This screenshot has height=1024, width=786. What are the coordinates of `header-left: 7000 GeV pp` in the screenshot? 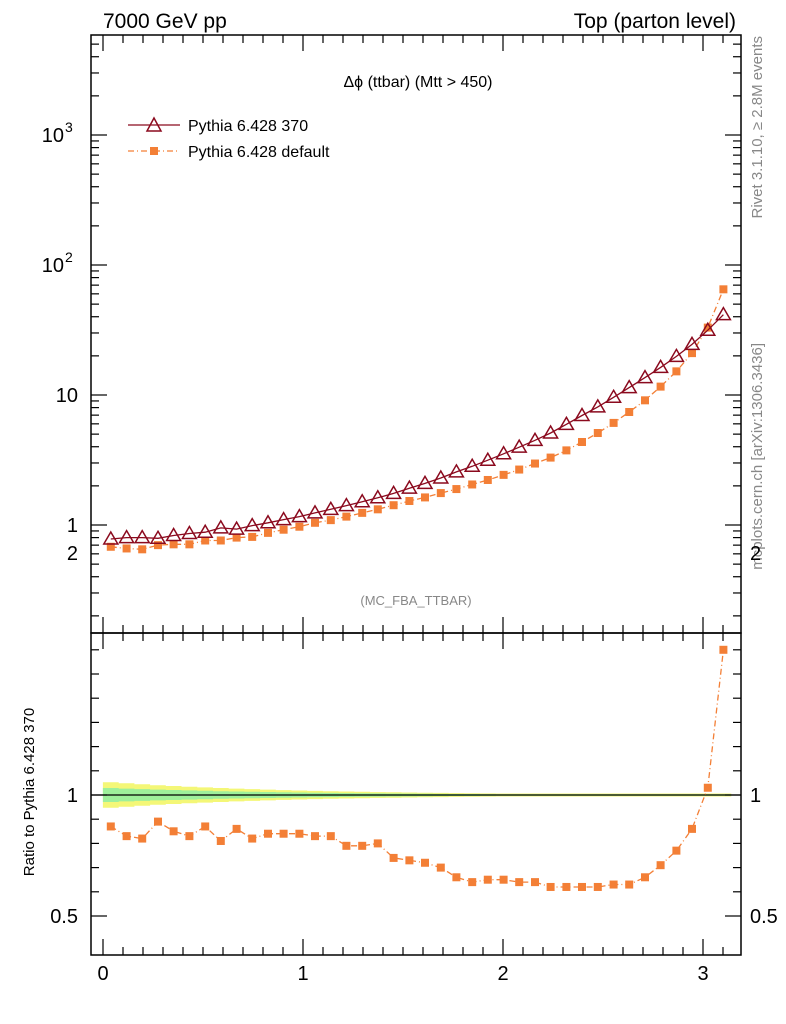 It's located at (165, 21).